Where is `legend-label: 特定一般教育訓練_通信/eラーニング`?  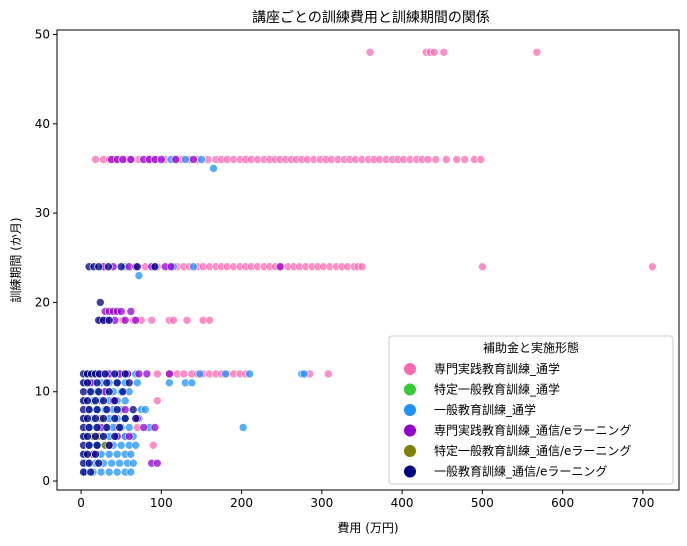
legend-label: 特定一般教育訓練_通信/eラーニング is located at coordinates (532, 450).